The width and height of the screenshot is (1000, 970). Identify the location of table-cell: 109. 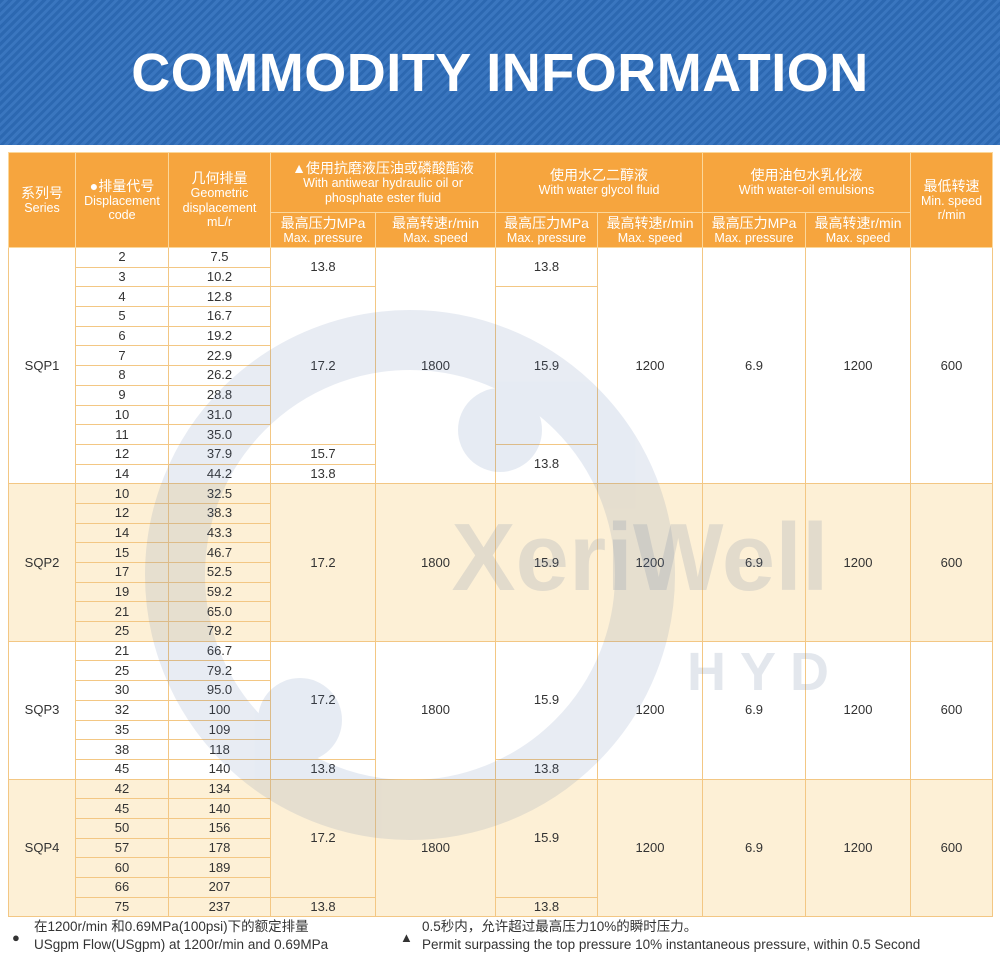
(219, 730).